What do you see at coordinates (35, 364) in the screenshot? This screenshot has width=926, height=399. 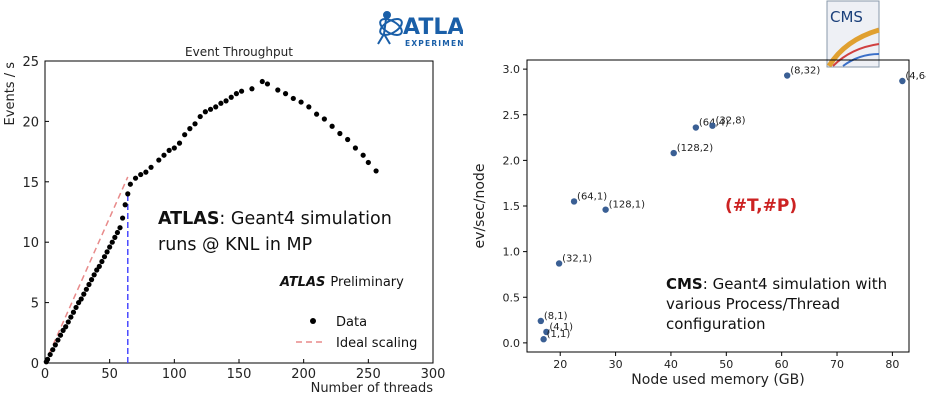 I see `y-tick-label: 0` at bounding box center [35, 364].